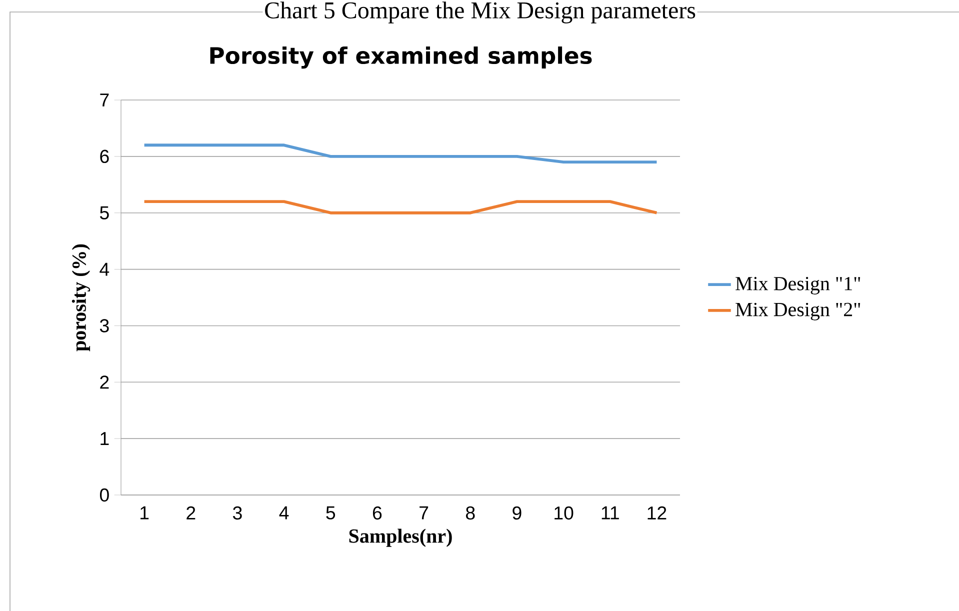 Image resolution: width=959 pixels, height=611 pixels. What do you see at coordinates (657, 513) in the screenshot?
I see `x-tick-label: 12` at bounding box center [657, 513].